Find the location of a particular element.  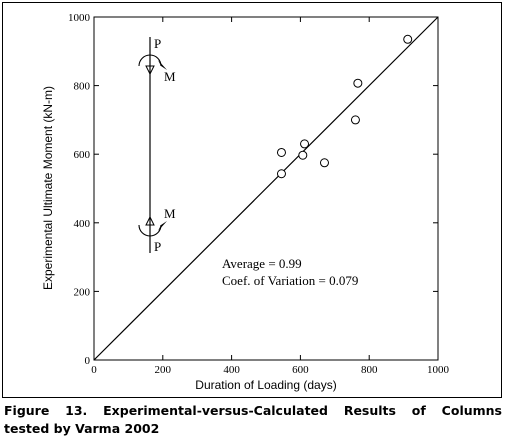

x-tick-labels: 0 200 400 600 800 1000 is located at coordinates (270, 370).